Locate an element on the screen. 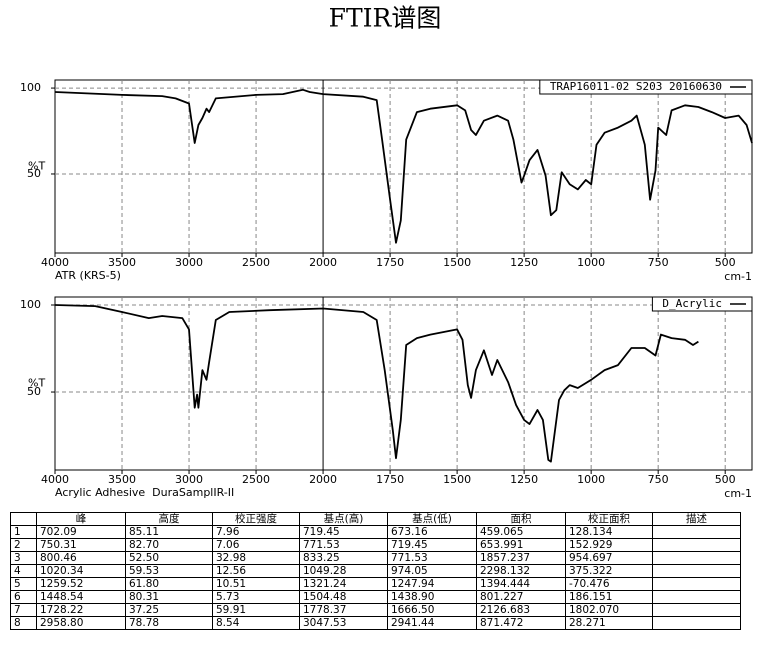 The image size is (771, 652). table-cell: 5.73 is located at coordinates (256, 597).